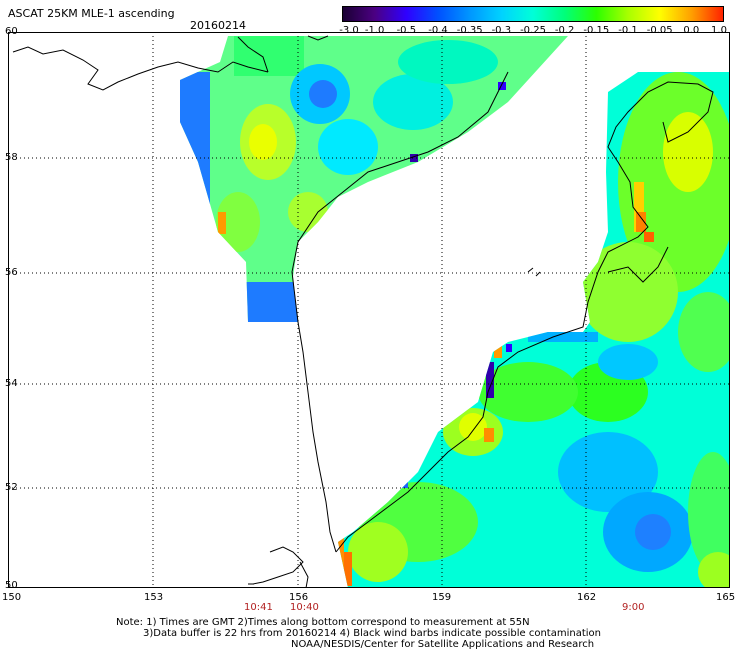  What do you see at coordinates (11, 31) in the screenshot?
I see `y-tick-60: 60` at bounding box center [11, 31].